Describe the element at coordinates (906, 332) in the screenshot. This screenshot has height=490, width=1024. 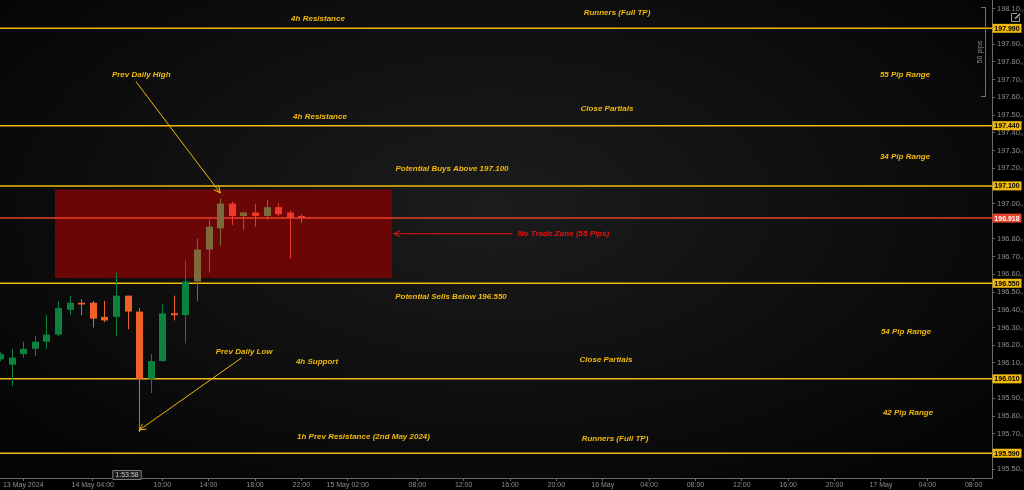
I see `annotation: 54 Pip Range` at that location.